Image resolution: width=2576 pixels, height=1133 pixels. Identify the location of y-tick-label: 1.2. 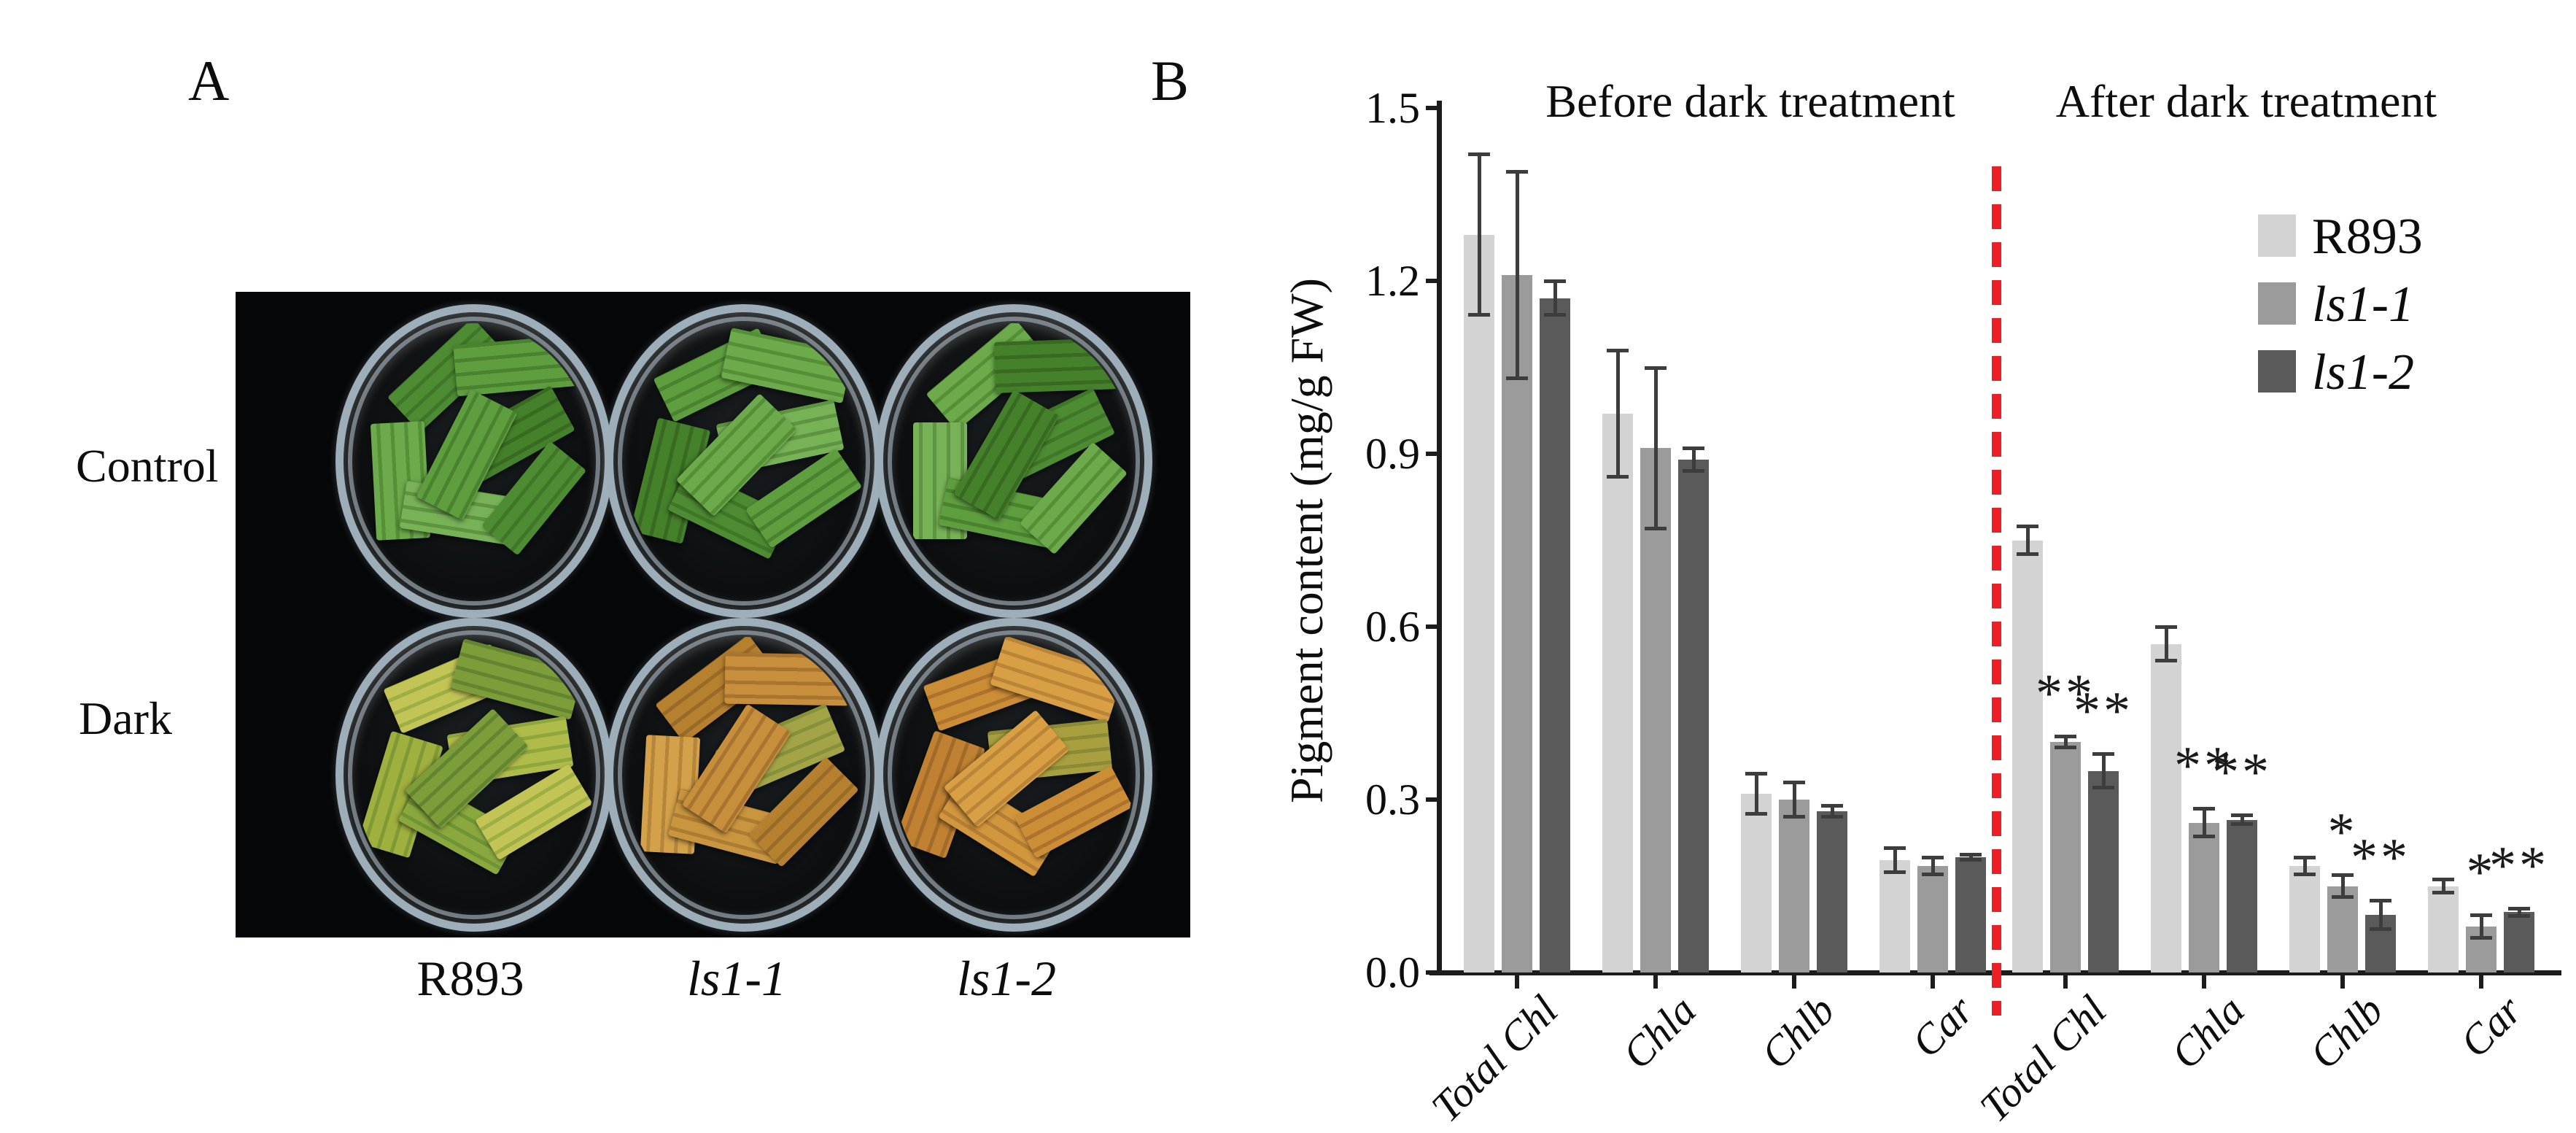
(1393, 281).